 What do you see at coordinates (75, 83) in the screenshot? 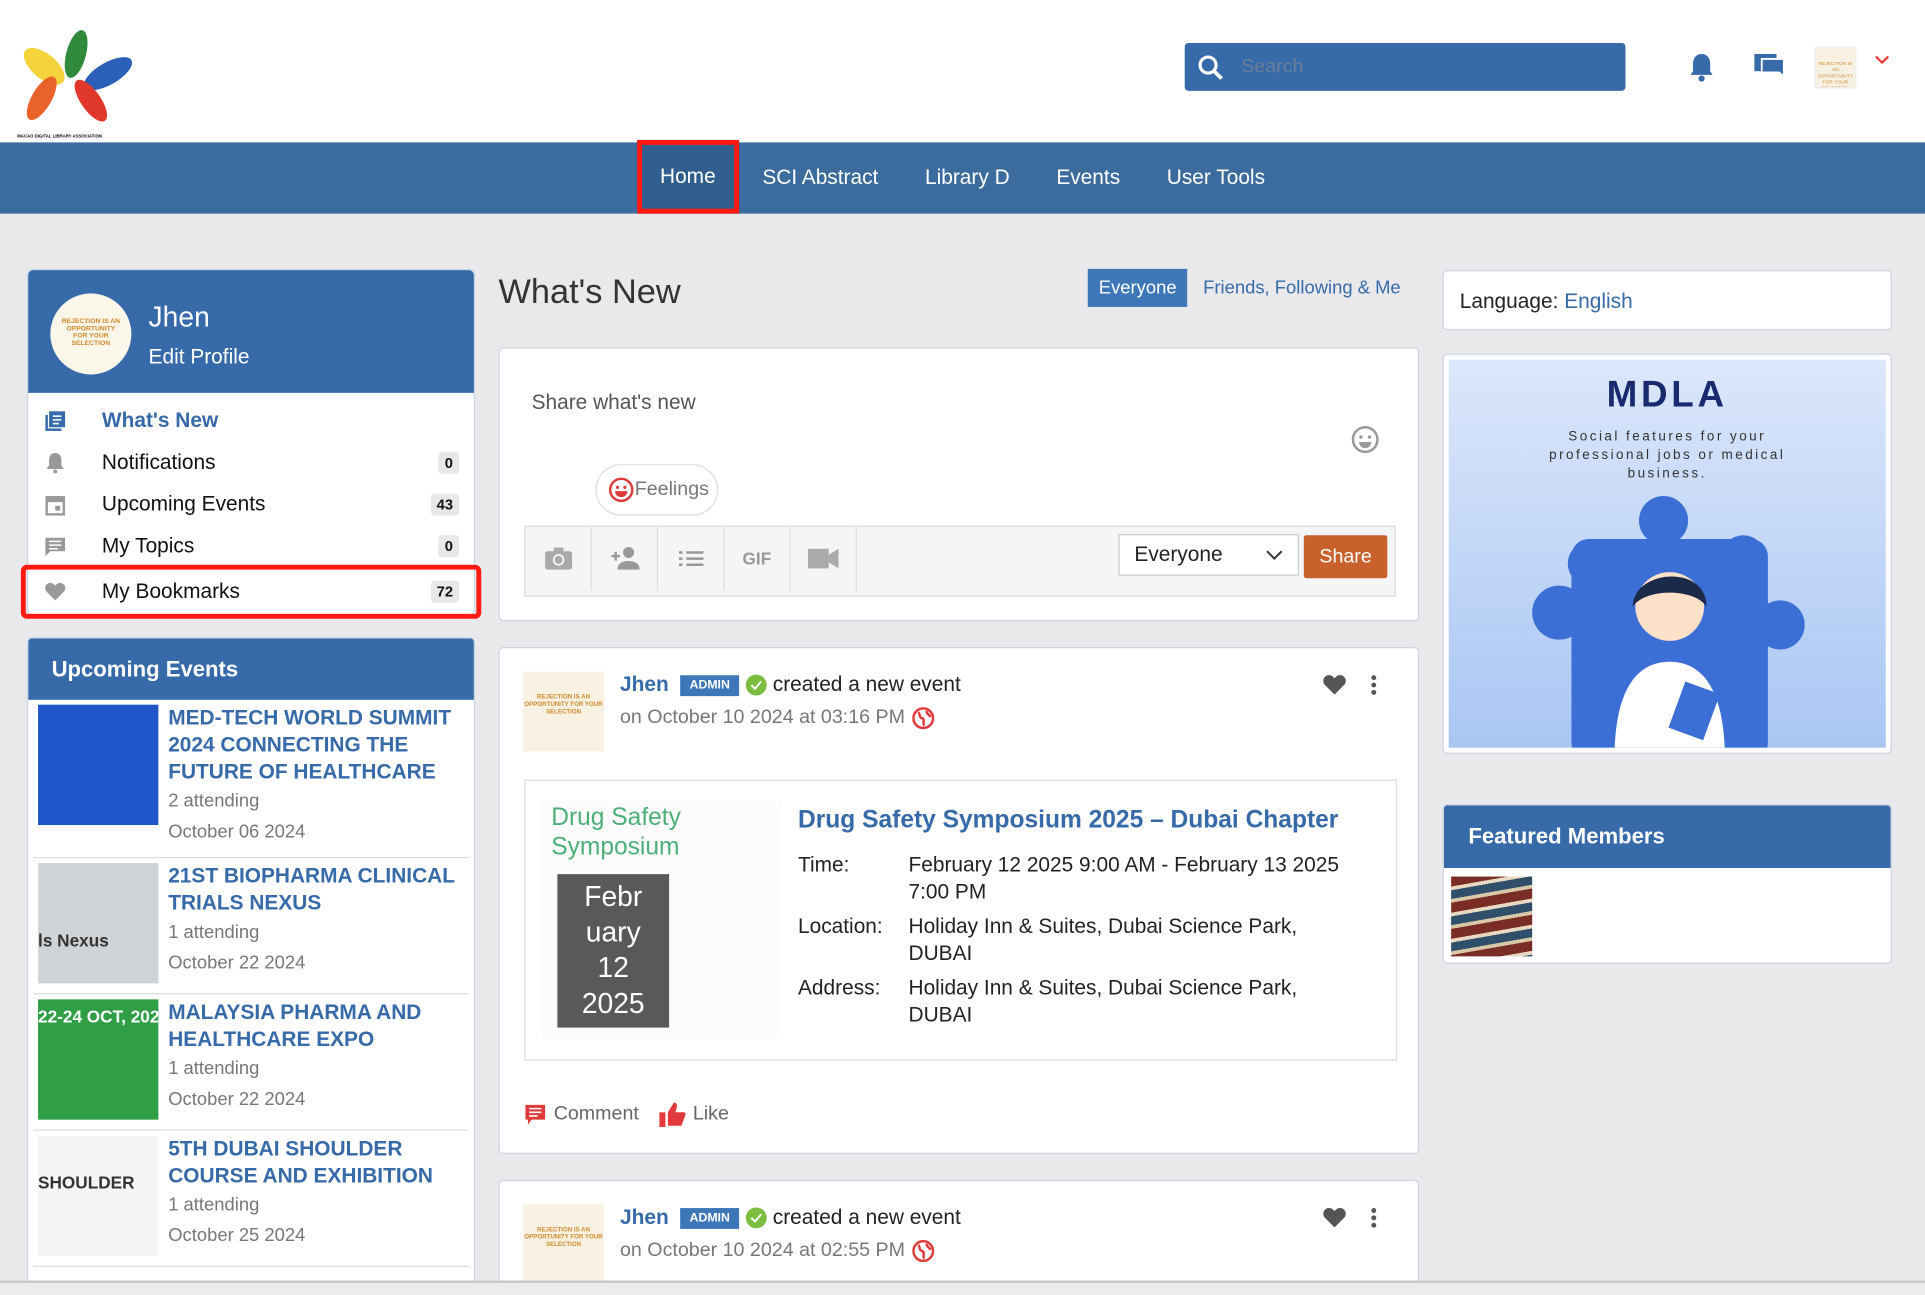
I see `logo: MACAO DIGITAL LIBRARY ASSOCIATION` at bounding box center [75, 83].